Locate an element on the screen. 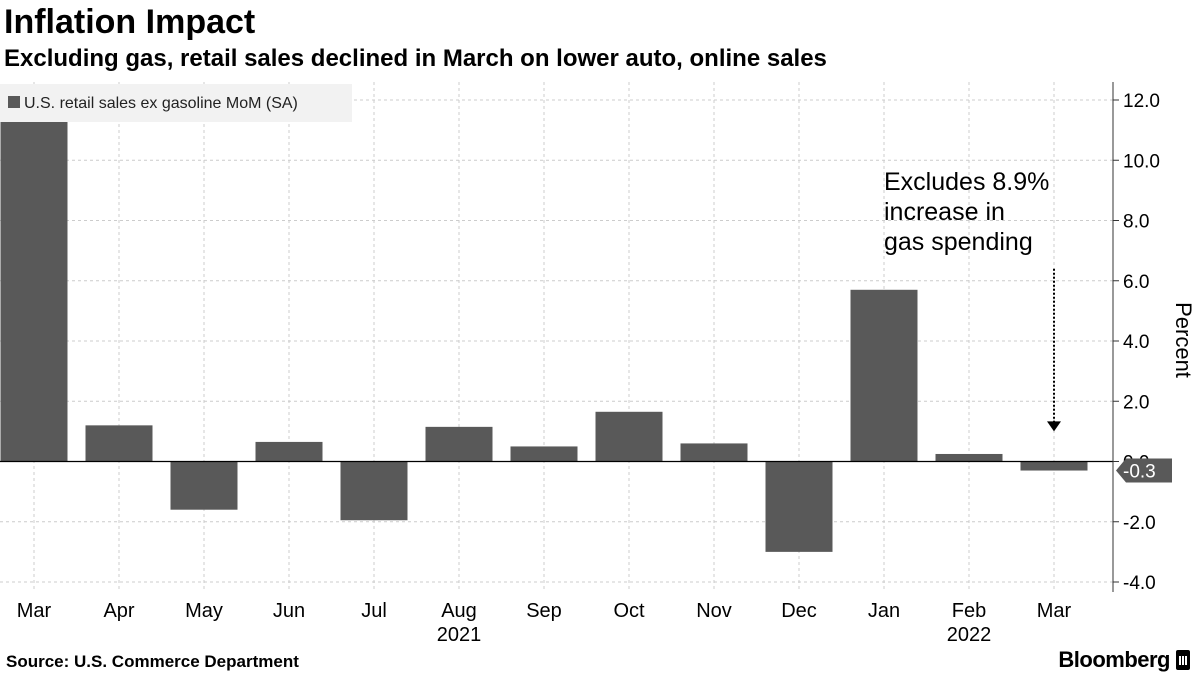 Image resolution: width=1200 pixels, height=675 pixels. y-tick-label: 10.0 is located at coordinates (1141, 161).